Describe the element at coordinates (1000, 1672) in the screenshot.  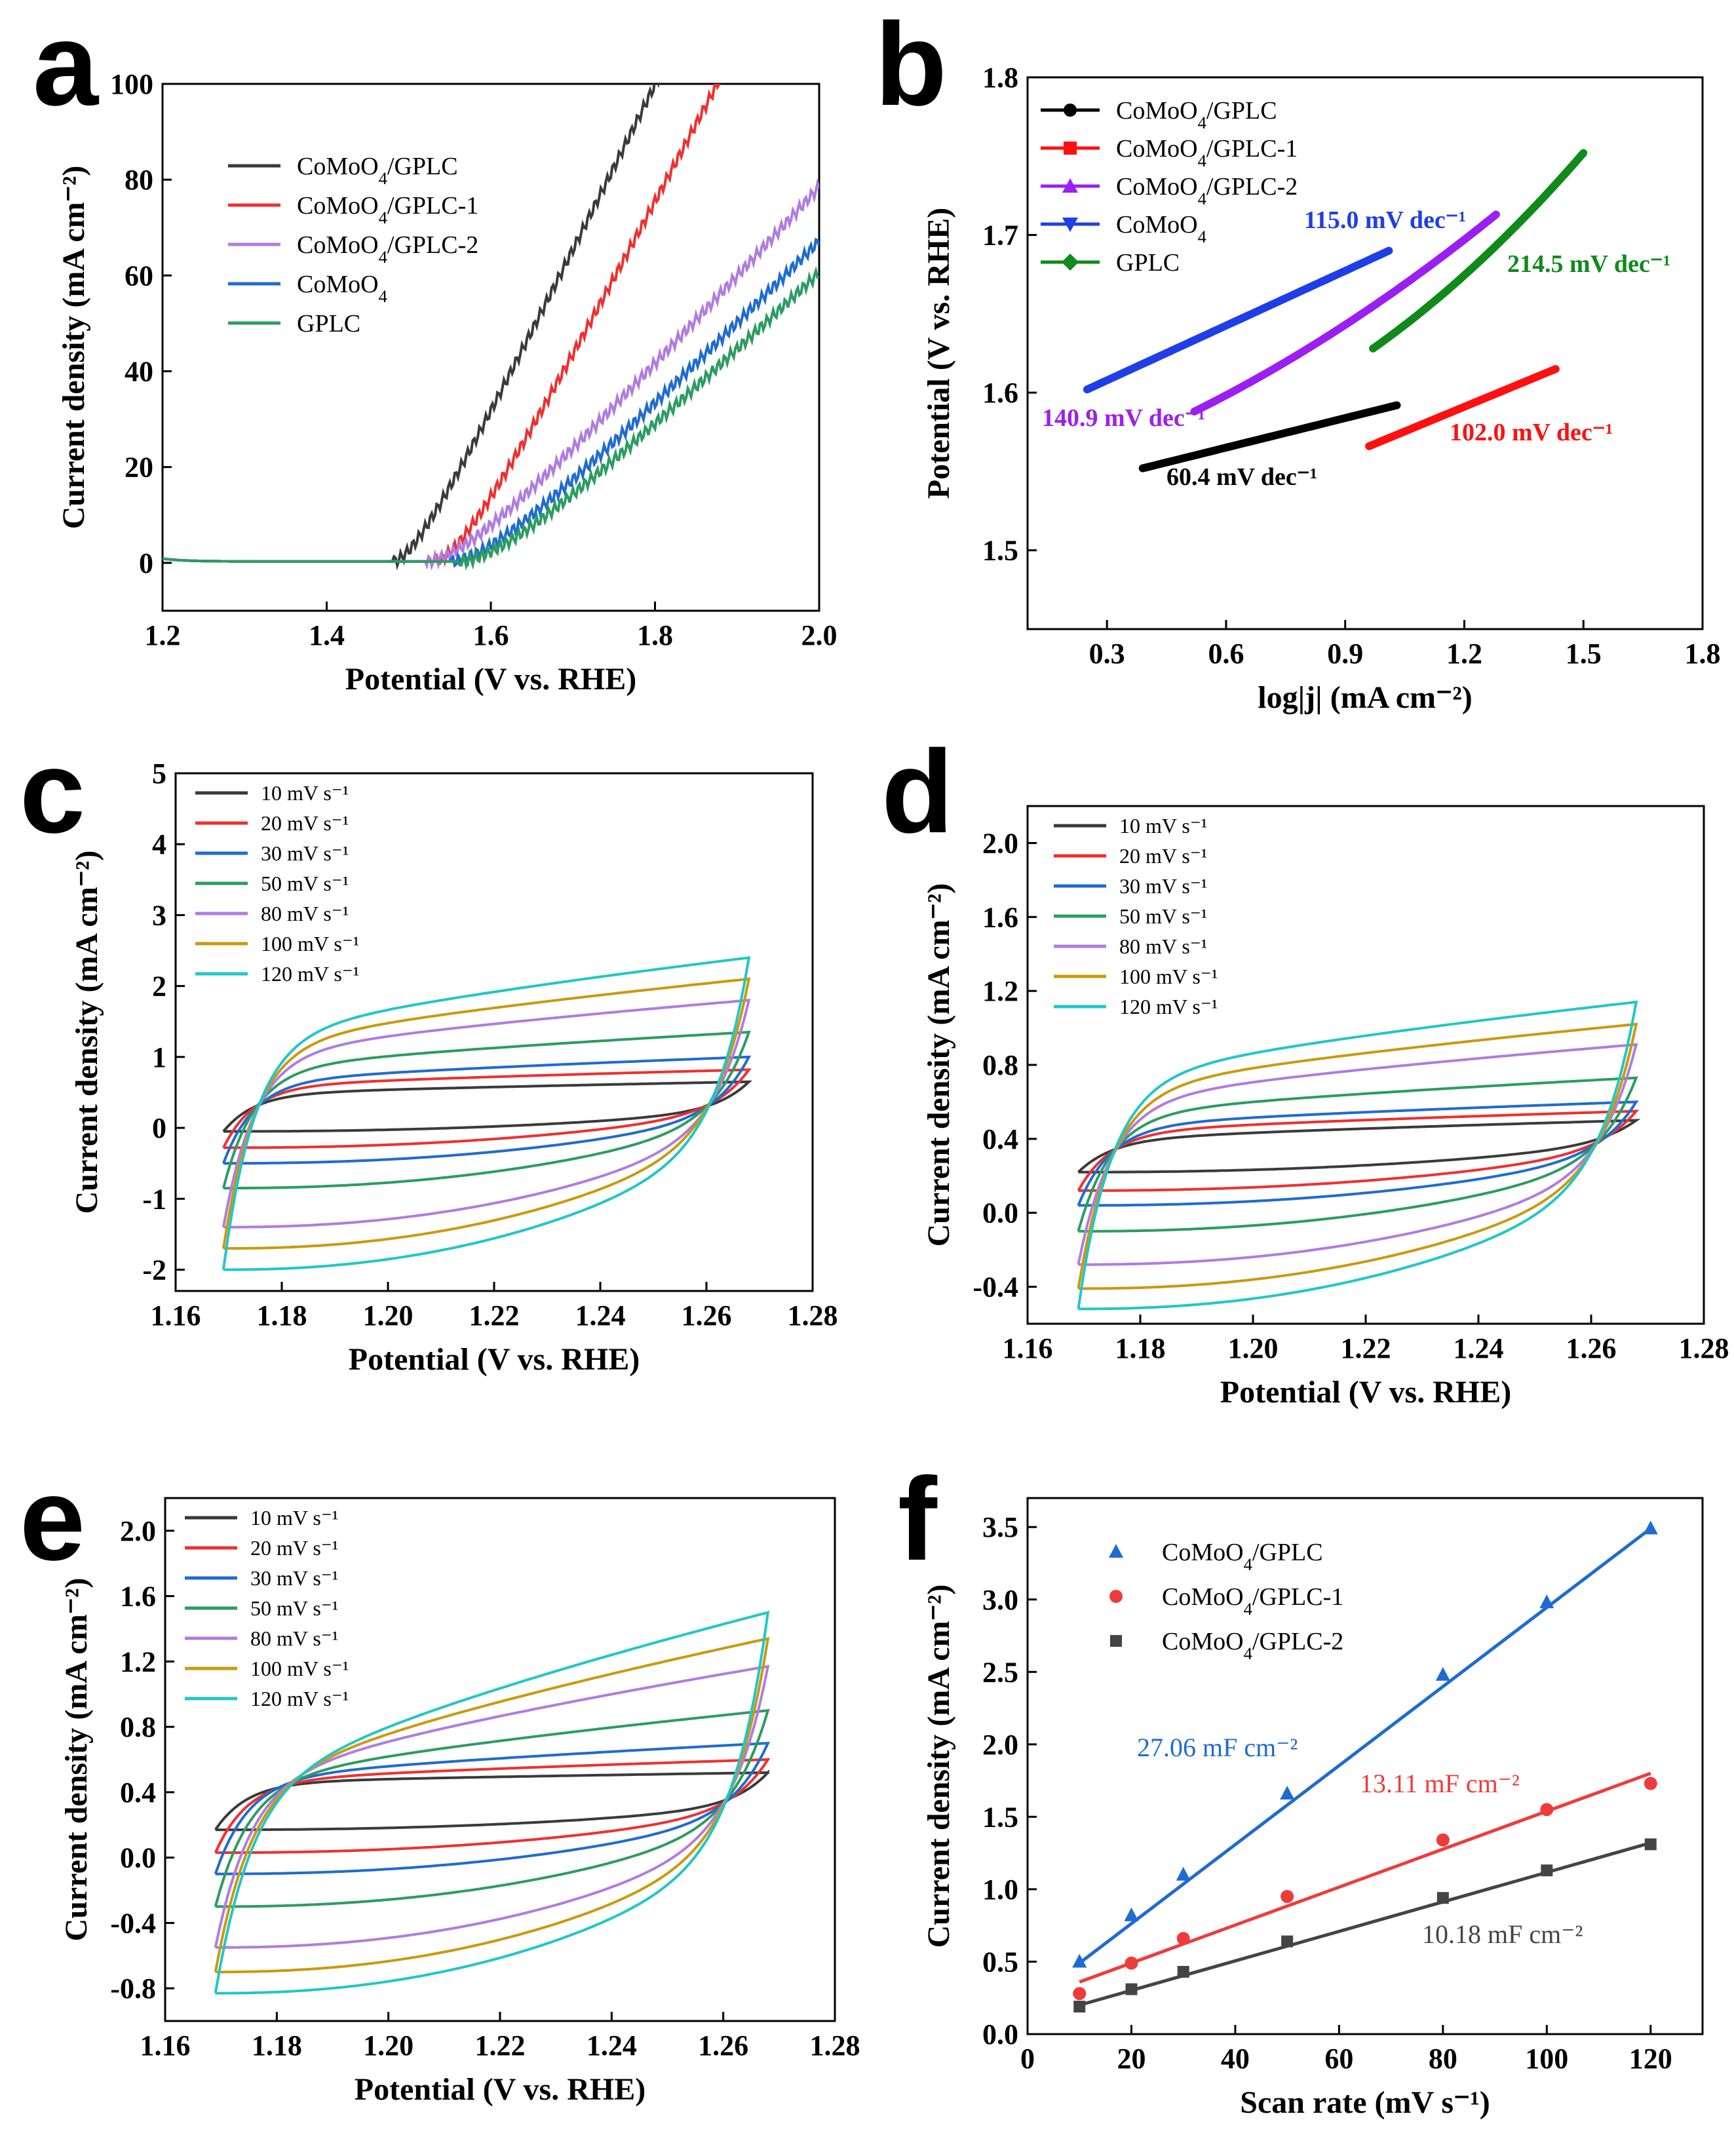
I see `y-tick-label: 2.5` at that location.